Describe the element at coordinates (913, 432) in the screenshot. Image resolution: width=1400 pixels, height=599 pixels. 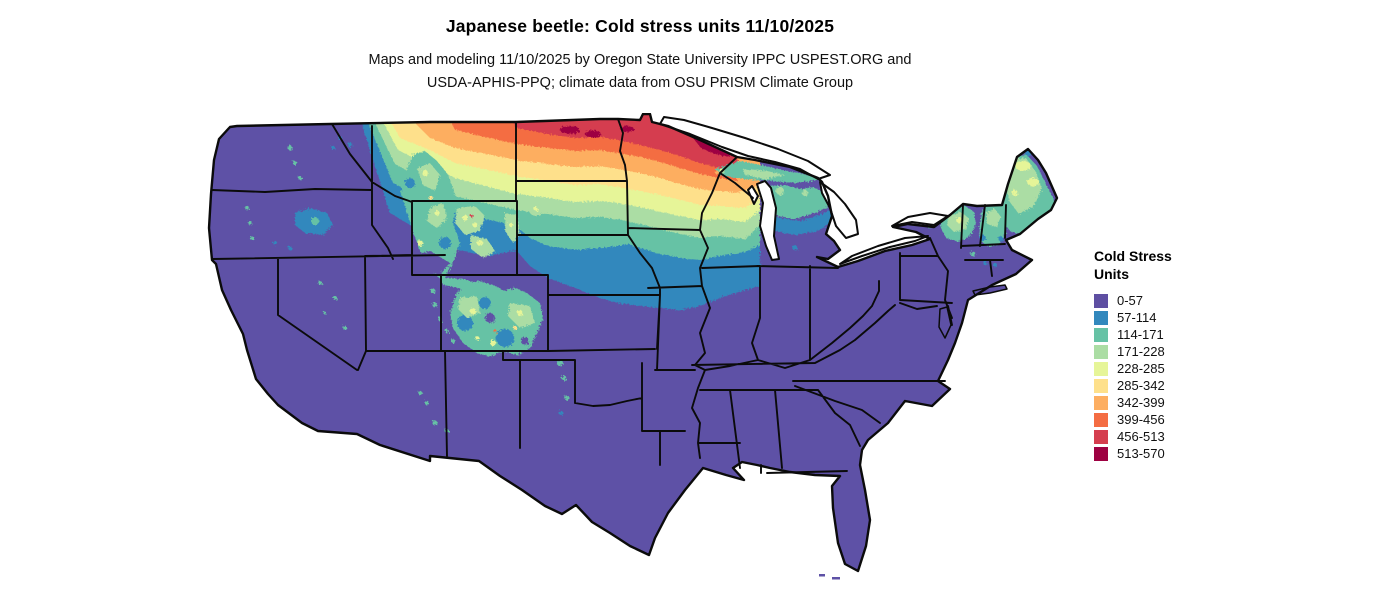
I see `coastal-fragments` at that location.